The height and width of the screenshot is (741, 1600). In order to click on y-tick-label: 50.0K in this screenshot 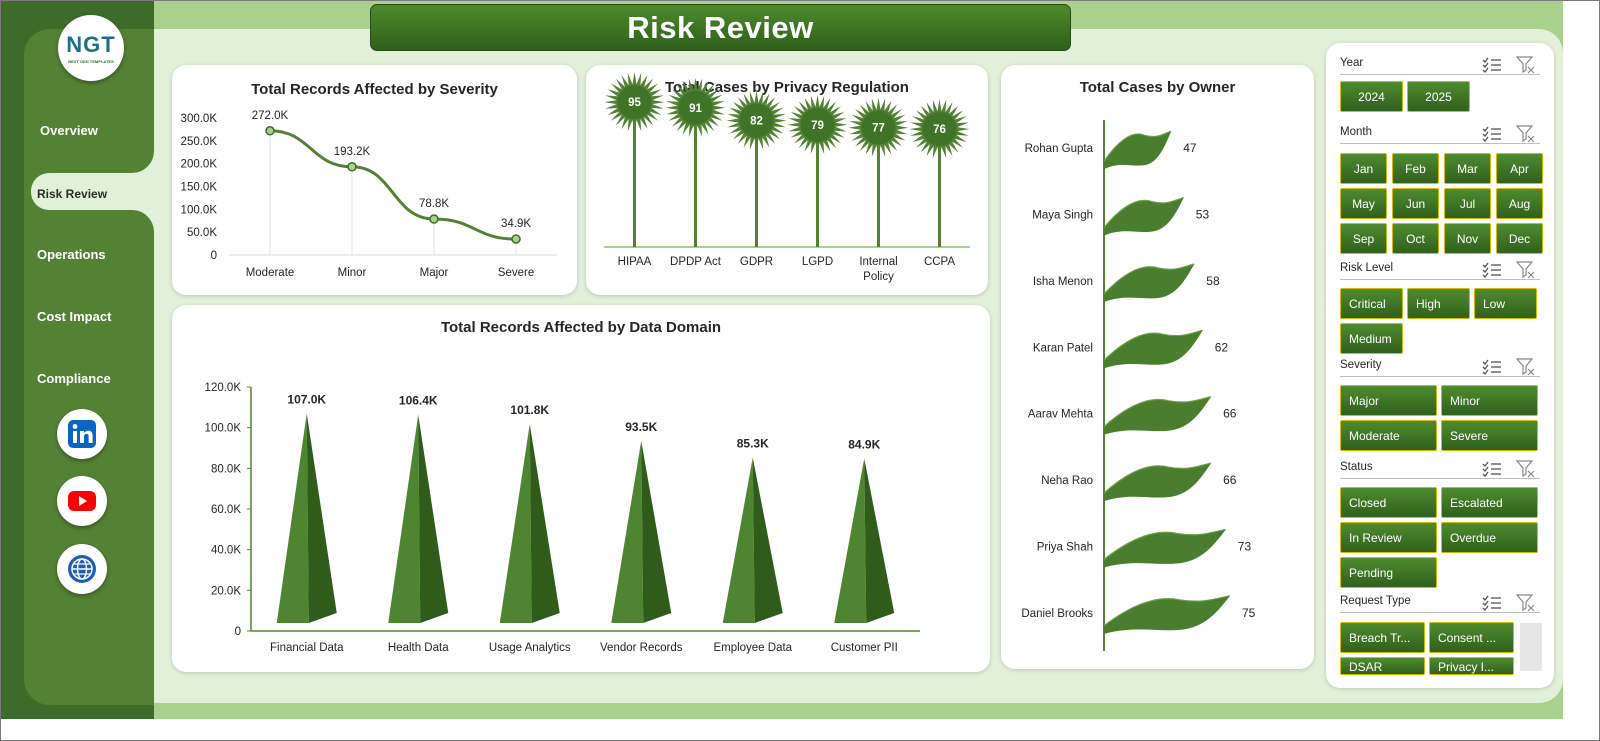, I will do `click(202, 233)`.